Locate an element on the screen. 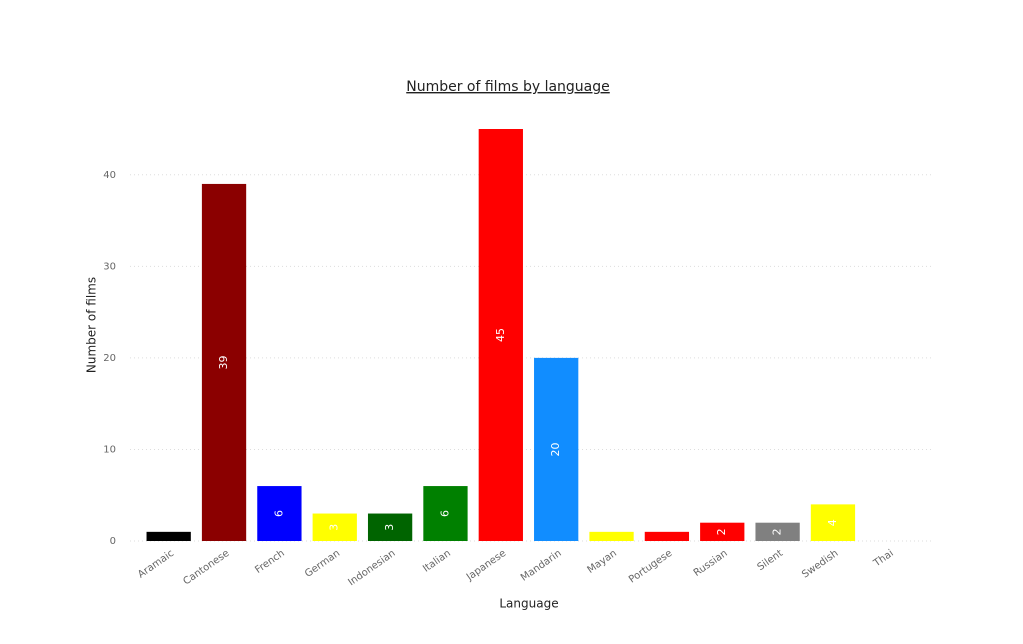  data-label: 39 is located at coordinates (223, 362).